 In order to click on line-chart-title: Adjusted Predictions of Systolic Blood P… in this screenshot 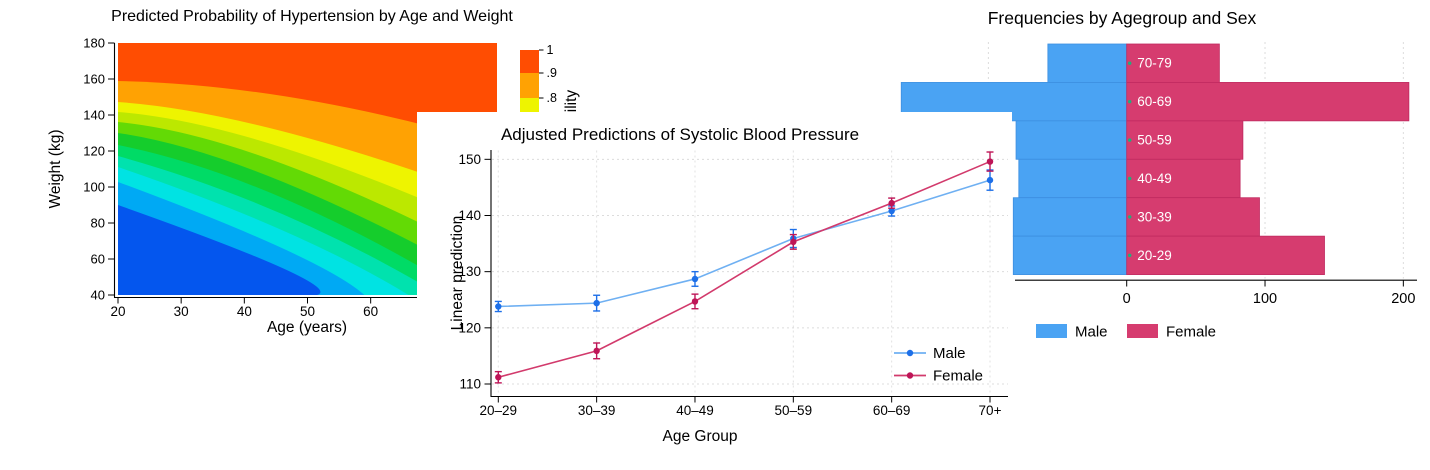, I will do `click(680, 134)`.